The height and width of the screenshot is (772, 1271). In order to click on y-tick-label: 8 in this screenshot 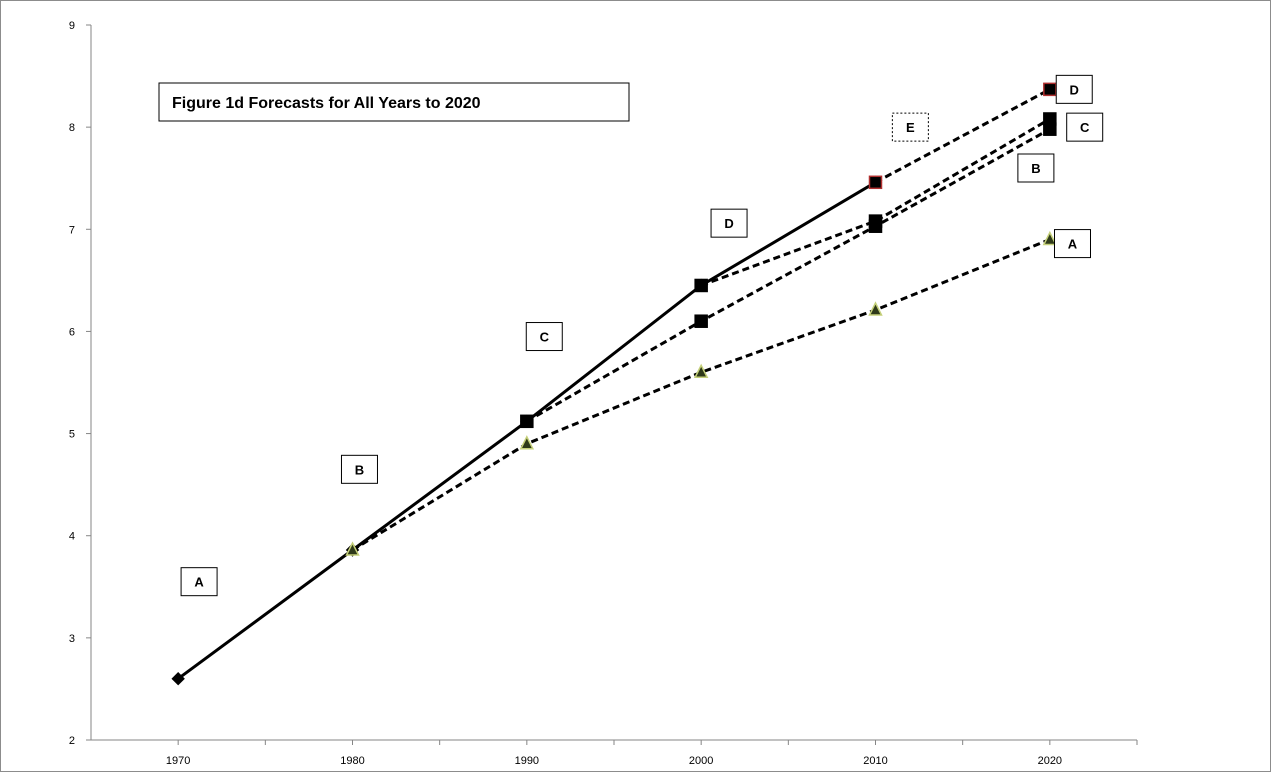, I will do `click(72, 128)`.